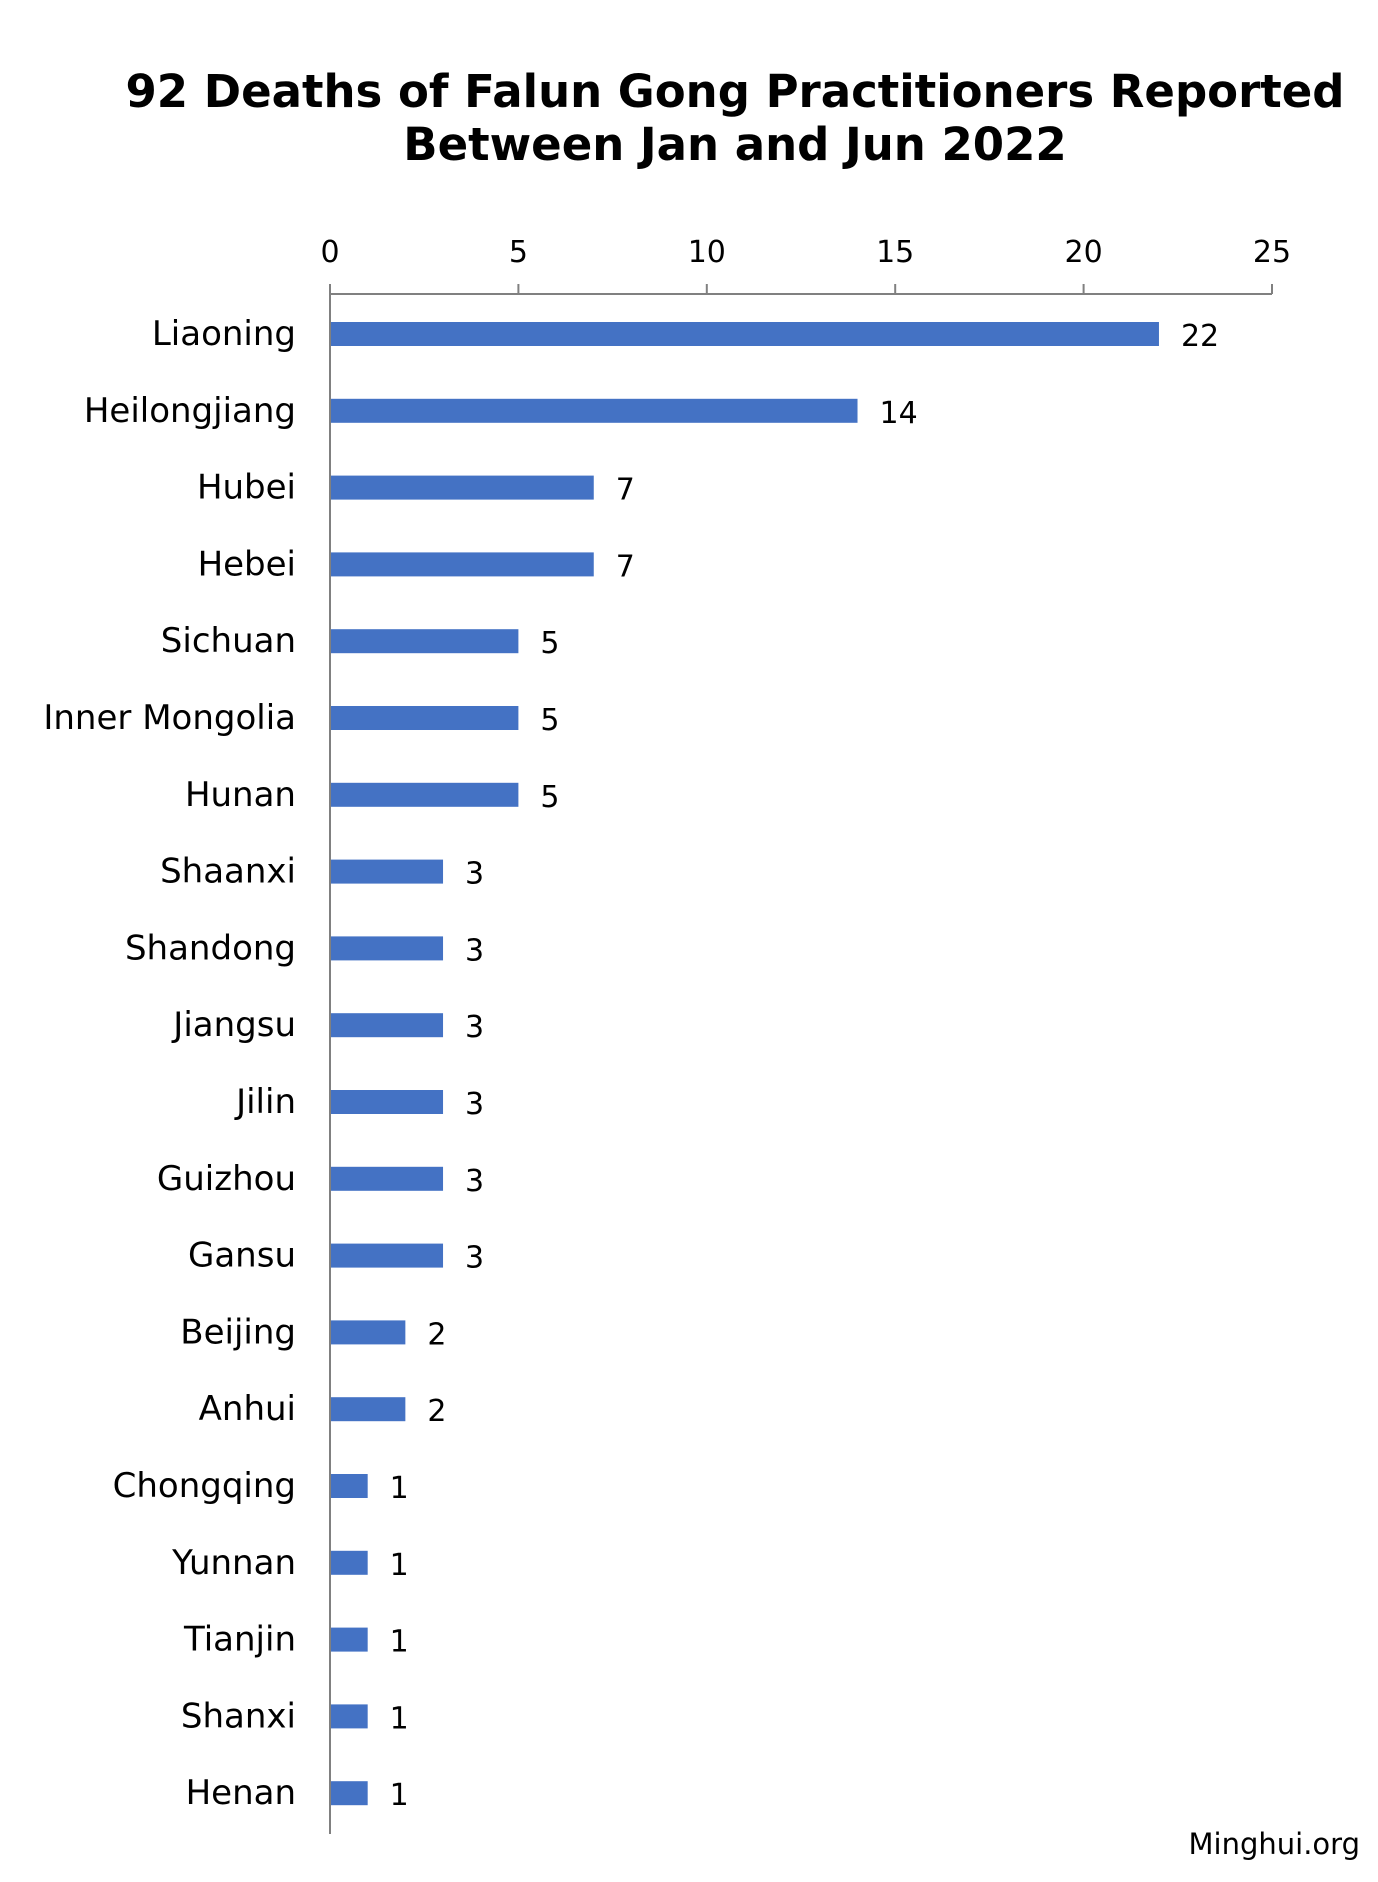 This screenshot has width=1378, height=1882. What do you see at coordinates (190, 411) in the screenshot?
I see `category-label: Heilongjiang` at bounding box center [190, 411].